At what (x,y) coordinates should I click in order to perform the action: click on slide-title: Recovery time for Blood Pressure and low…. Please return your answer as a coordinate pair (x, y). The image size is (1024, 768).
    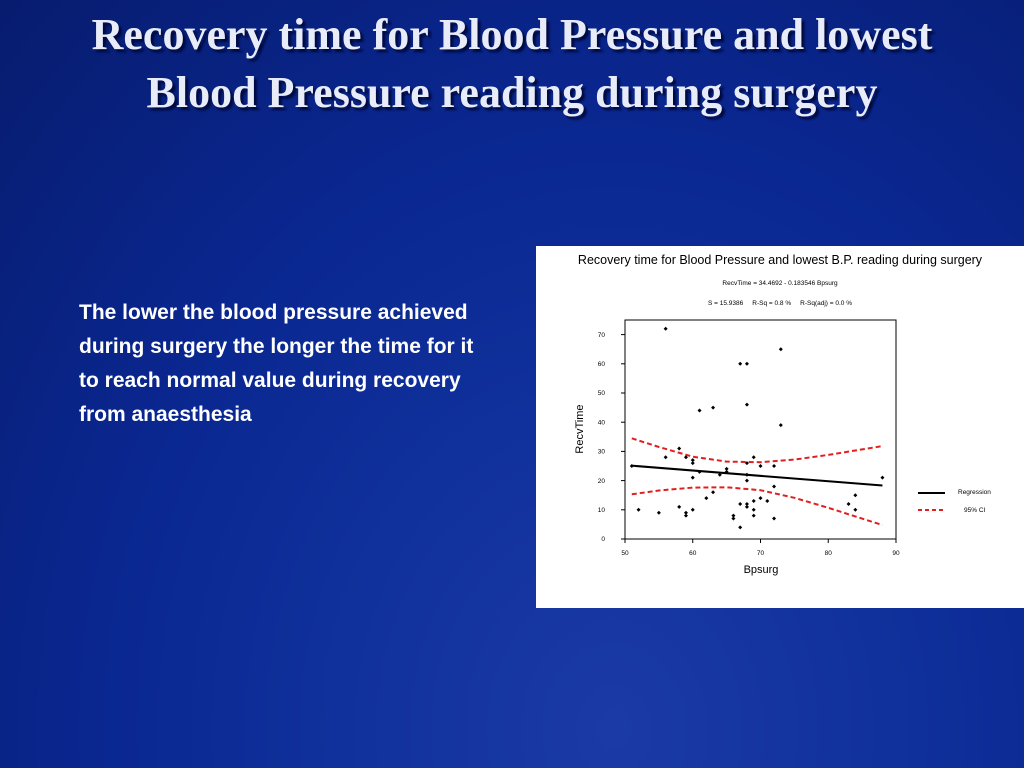
    Looking at the image, I should click on (512, 63).